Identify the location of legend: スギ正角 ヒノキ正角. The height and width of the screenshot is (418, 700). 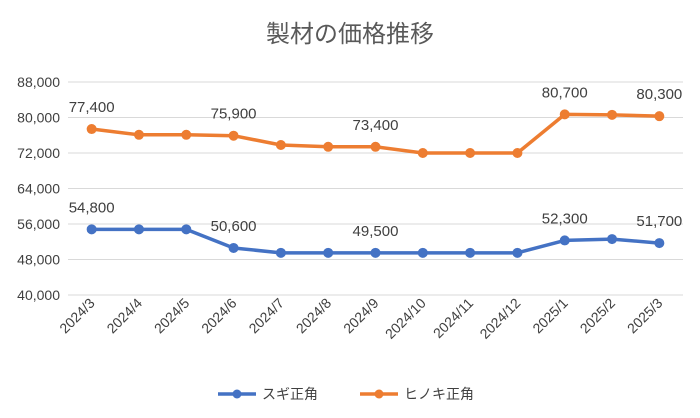
(346, 395).